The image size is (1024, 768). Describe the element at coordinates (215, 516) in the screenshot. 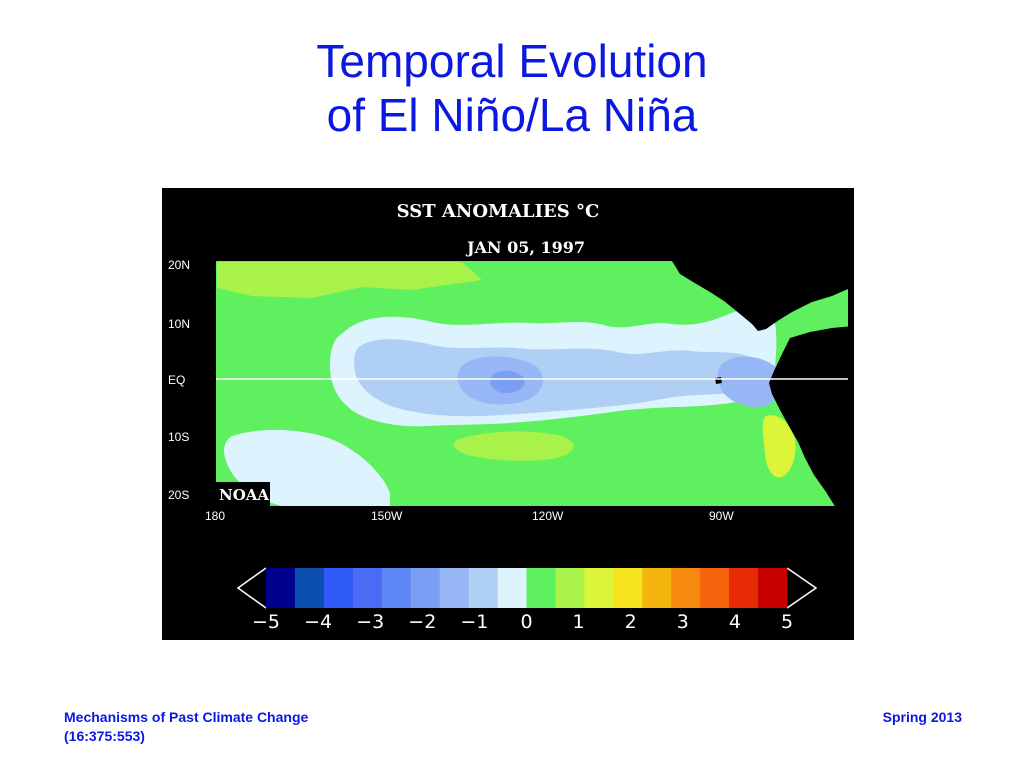

I see `lon-label: 180` at that location.